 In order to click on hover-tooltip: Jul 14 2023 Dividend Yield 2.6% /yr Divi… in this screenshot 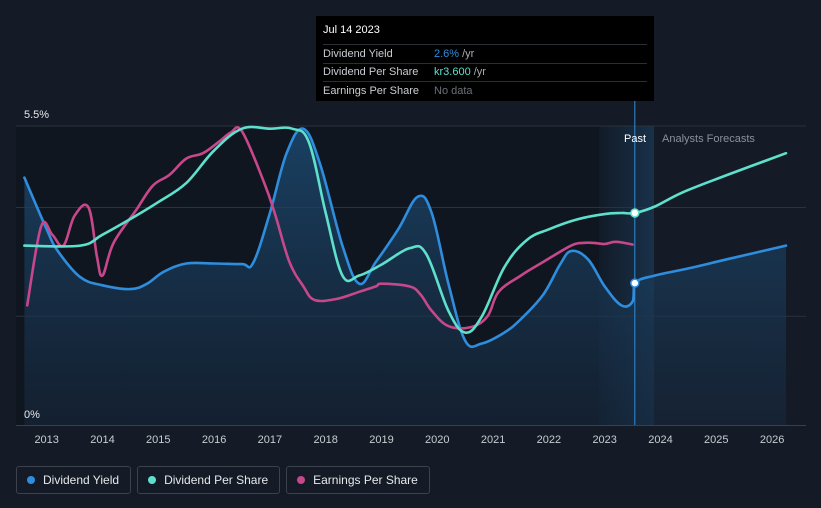, I will do `click(485, 58)`.